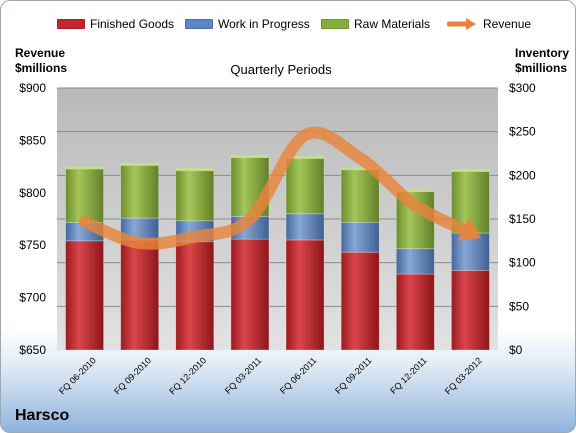 The height and width of the screenshot is (433, 576). Describe the element at coordinates (519, 306) in the screenshot. I see `right-tick-label: $50` at that location.